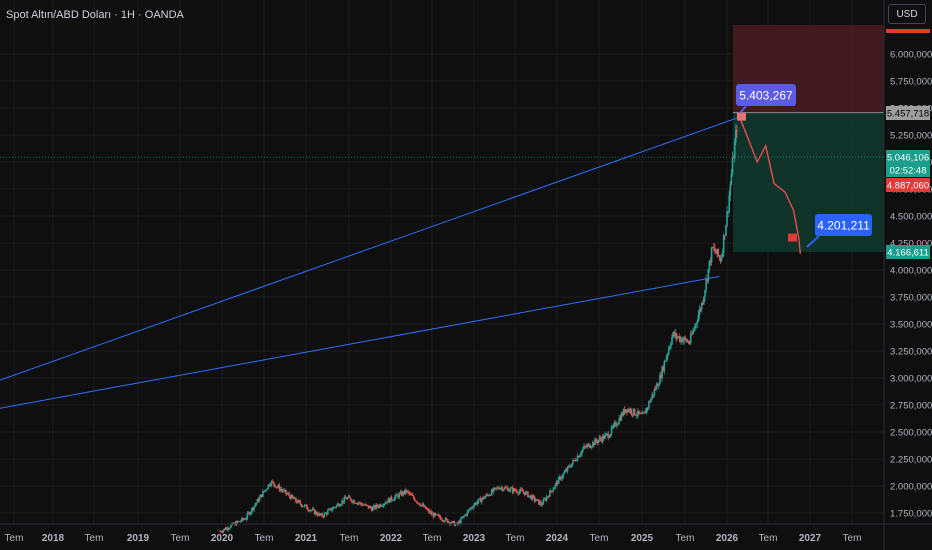  What do you see at coordinates (911, 217) in the screenshot?
I see `y-tick-label: 4.500,000` at bounding box center [911, 217].